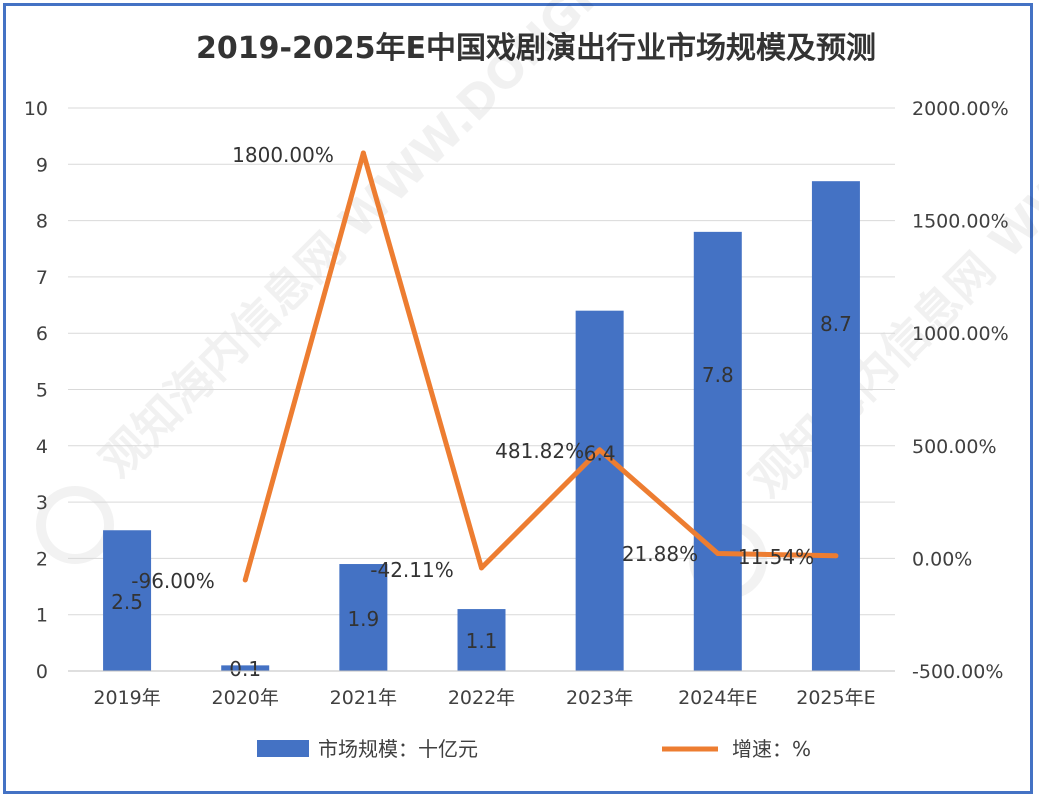  Describe the element at coordinates (954, 447) in the screenshot. I see `right-axis-tick: 500.00%` at that location.